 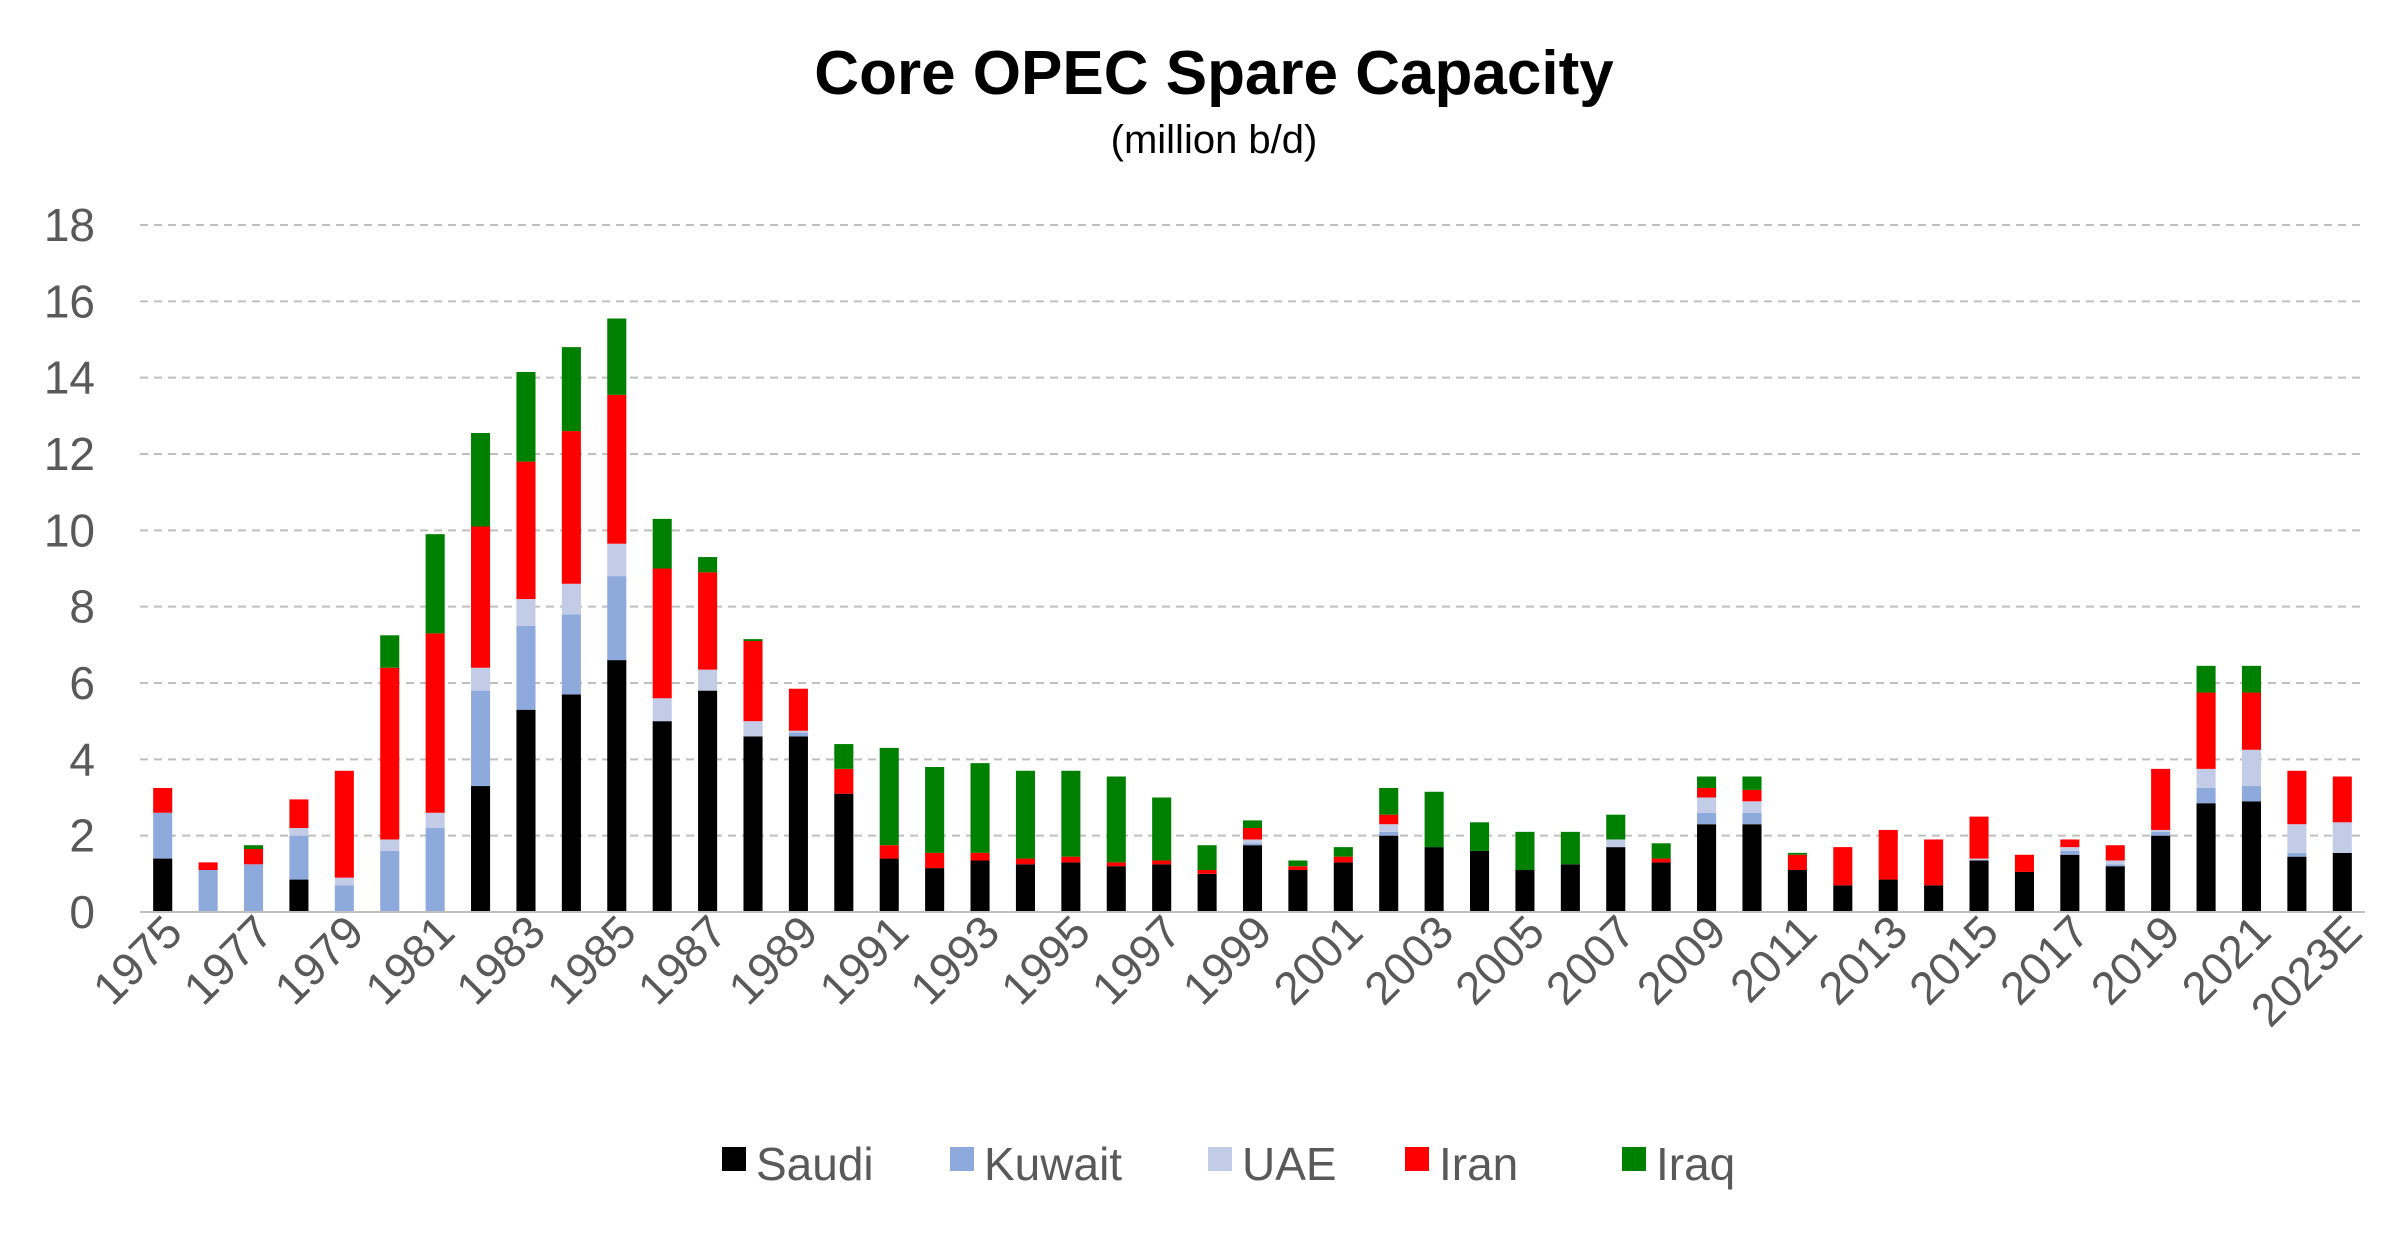 I want to click on x-tick-label: 1999, so click(x=1226, y=959).